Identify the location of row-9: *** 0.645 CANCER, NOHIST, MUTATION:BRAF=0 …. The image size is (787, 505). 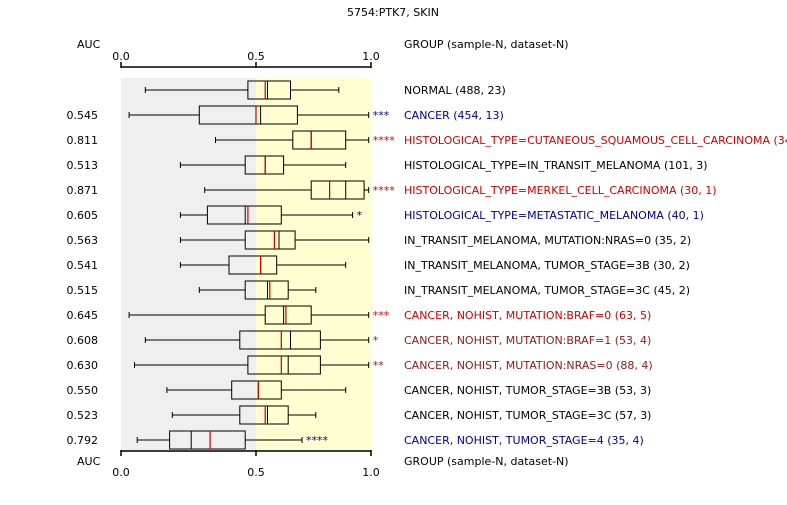
(359, 315).